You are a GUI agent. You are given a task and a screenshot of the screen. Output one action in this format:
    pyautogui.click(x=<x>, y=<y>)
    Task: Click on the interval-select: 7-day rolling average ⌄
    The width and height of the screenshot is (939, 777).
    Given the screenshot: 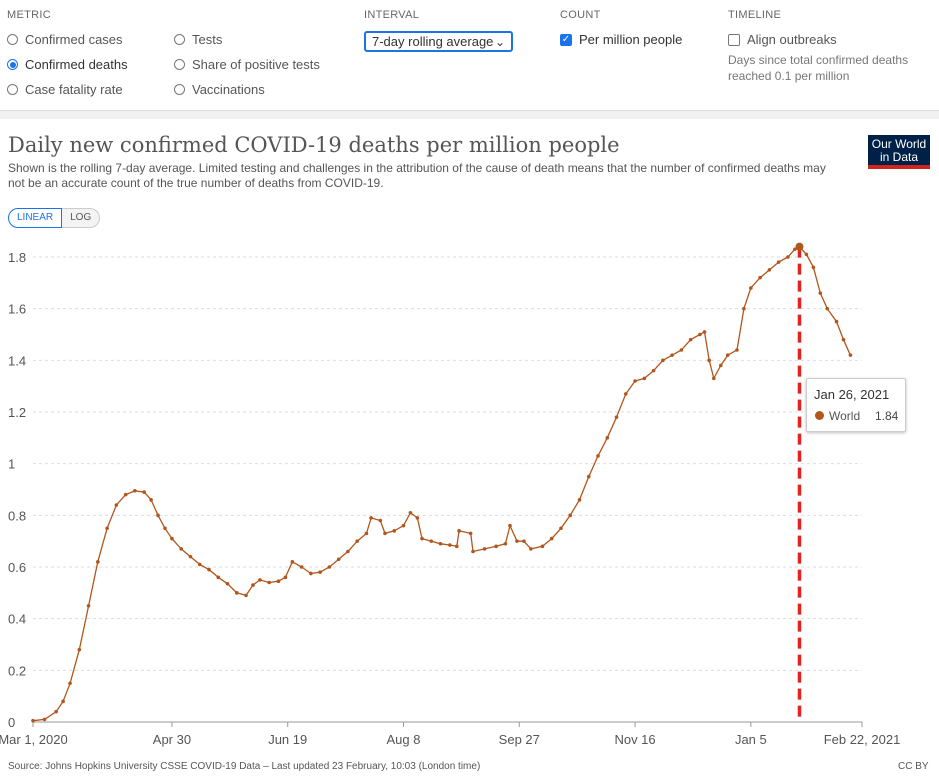 What is the action you would take?
    pyautogui.click(x=438, y=41)
    